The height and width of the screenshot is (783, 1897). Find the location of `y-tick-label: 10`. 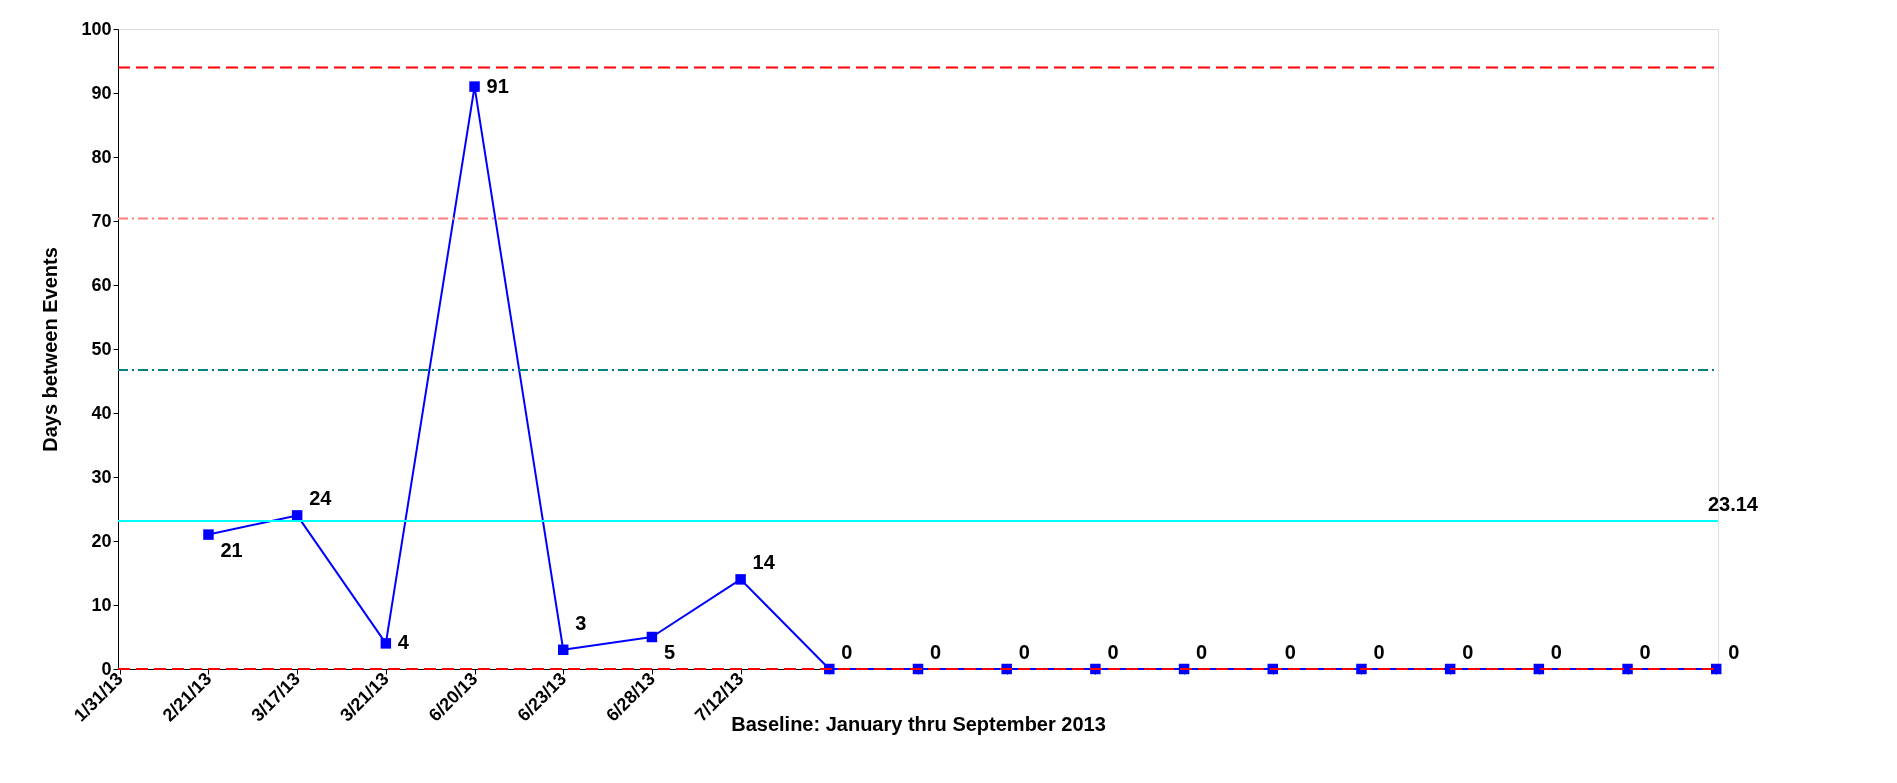

y-tick-label: 10 is located at coordinates (101, 604).